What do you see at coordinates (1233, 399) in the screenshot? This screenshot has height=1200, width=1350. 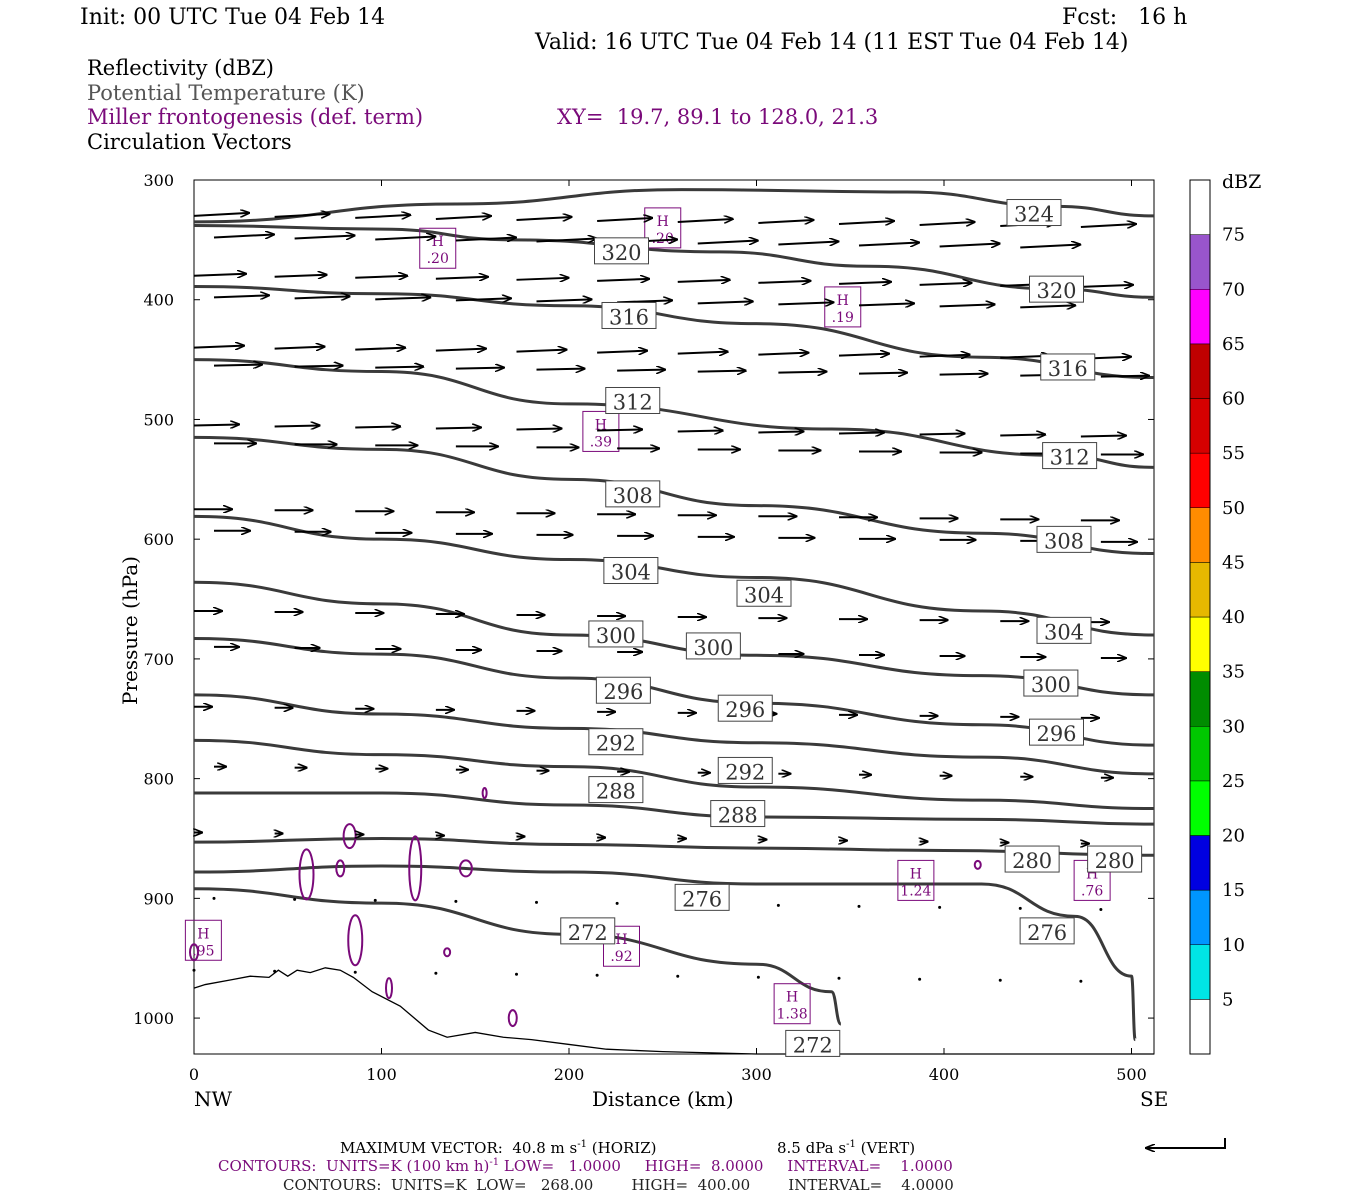 I see `colorbar-label: 60` at bounding box center [1233, 399].